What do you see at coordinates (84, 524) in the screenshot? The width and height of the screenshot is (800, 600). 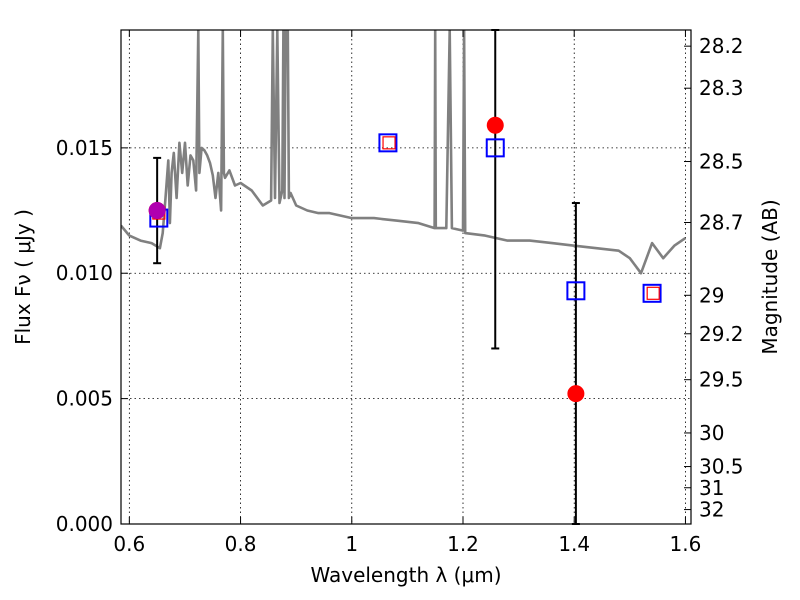 I see `y-tick-label: 0.000` at bounding box center [84, 524].